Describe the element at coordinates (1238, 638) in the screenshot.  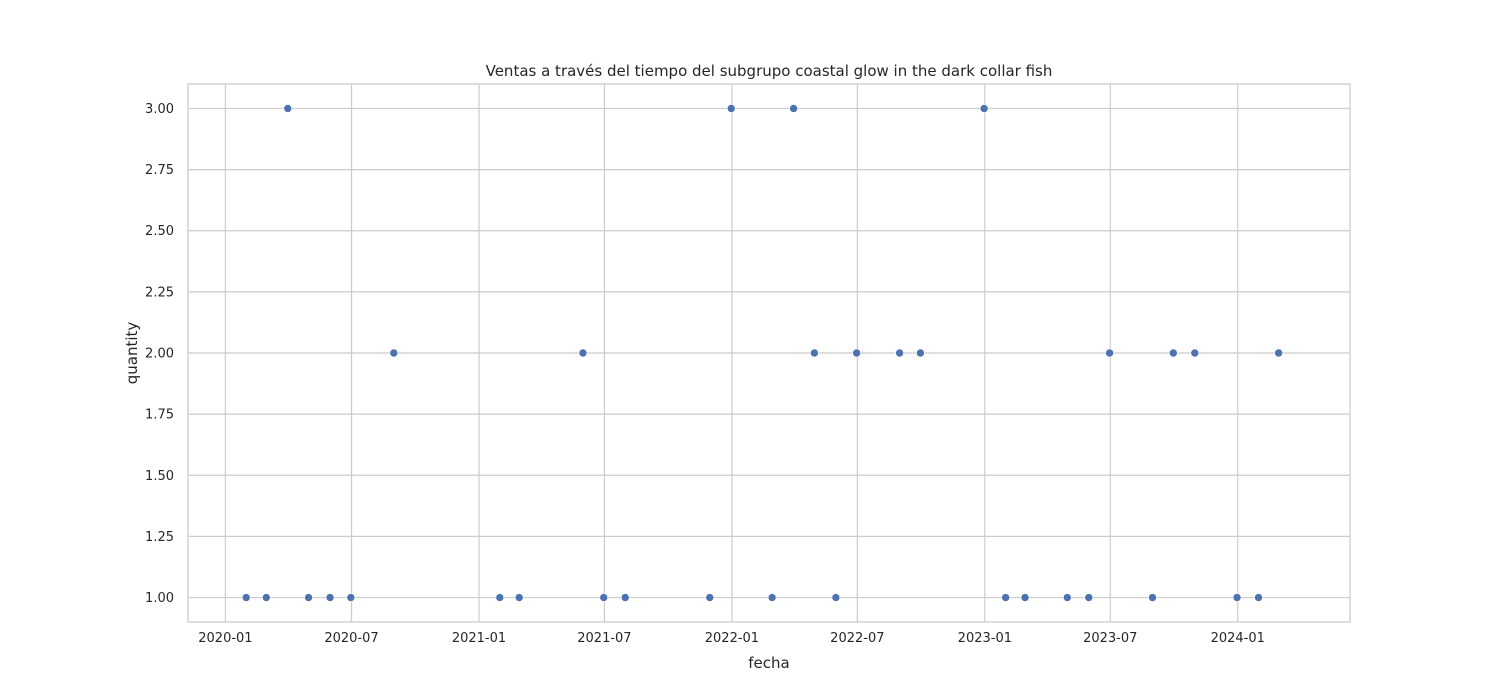
I see `x-tick-label: 2024-01` at that location.